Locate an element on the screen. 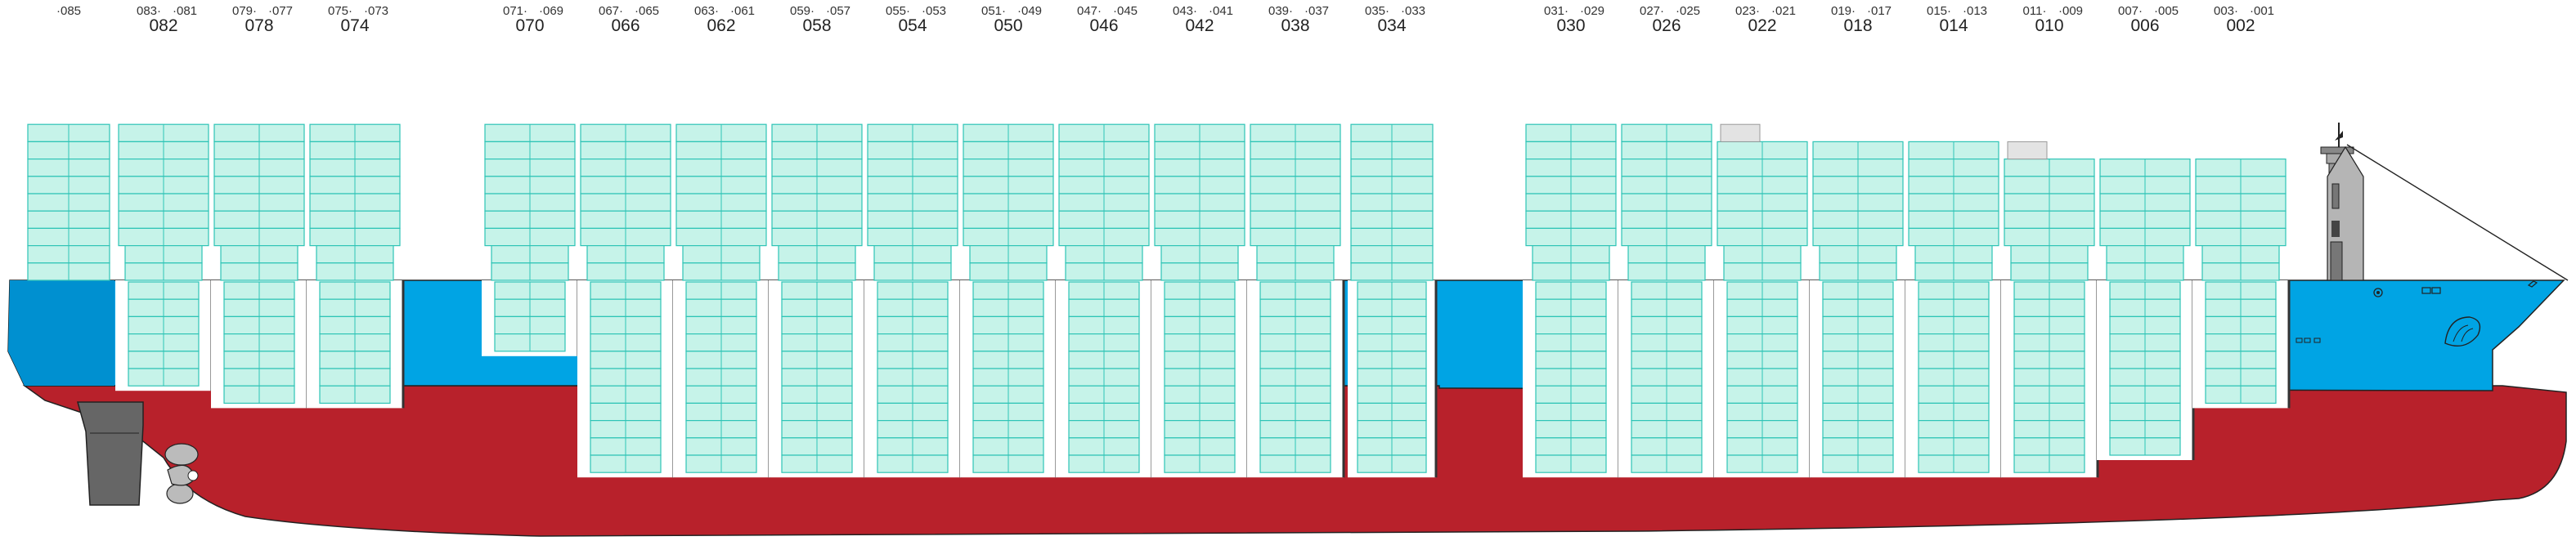 Image resolution: width=2576 pixels, height=541 pixels. bay-number: 006 is located at coordinates (2144, 25).